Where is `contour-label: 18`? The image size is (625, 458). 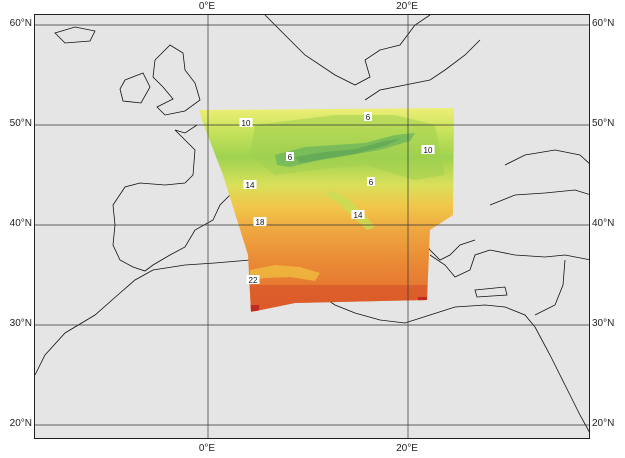 contour-label: 18 is located at coordinates (260, 222).